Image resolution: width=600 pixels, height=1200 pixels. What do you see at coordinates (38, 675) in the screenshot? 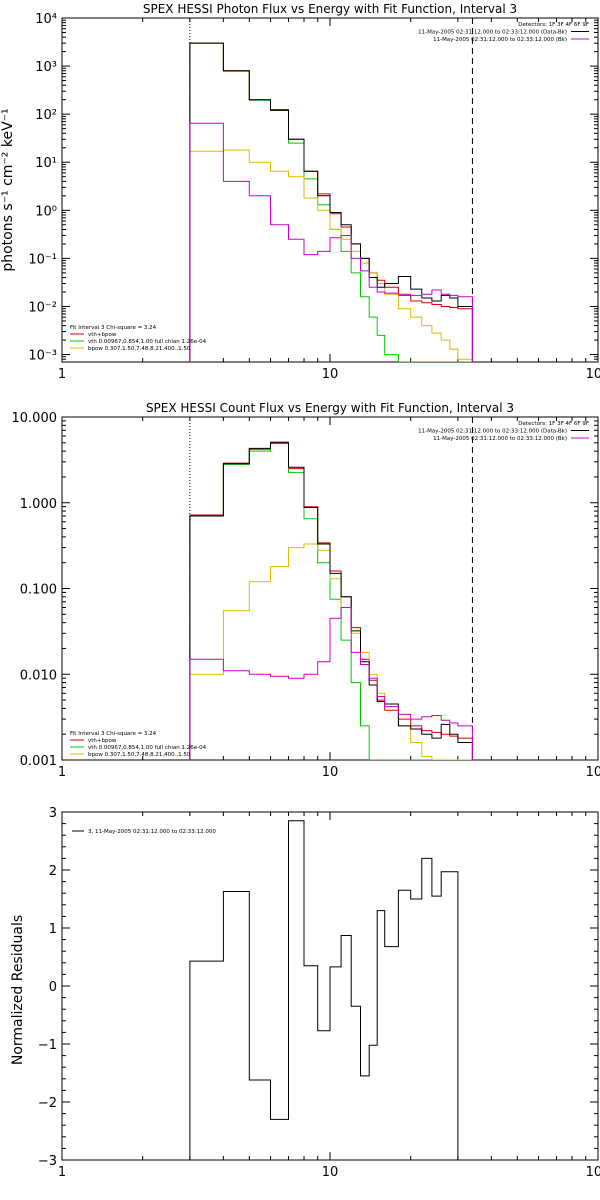
I see `y-tick-label: 0.010` at bounding box center [38, 675].